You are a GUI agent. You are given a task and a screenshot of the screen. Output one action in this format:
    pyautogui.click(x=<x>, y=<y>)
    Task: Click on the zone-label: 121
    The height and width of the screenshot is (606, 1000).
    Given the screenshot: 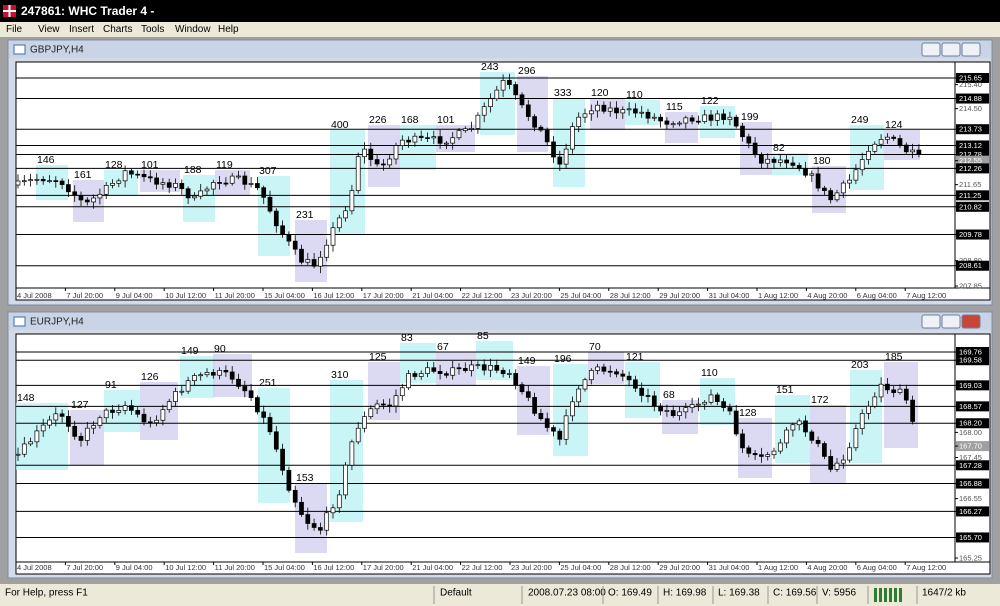 What is the action you would take?
    pyautogui.click(x=635, y=357)
    